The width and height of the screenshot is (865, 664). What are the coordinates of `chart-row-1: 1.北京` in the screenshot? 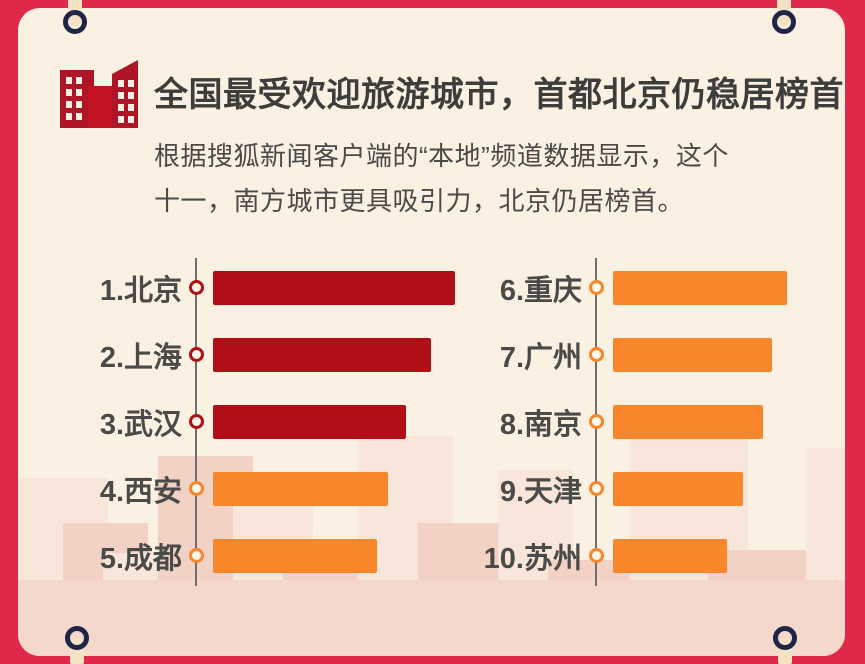 It's located at (270, 287).